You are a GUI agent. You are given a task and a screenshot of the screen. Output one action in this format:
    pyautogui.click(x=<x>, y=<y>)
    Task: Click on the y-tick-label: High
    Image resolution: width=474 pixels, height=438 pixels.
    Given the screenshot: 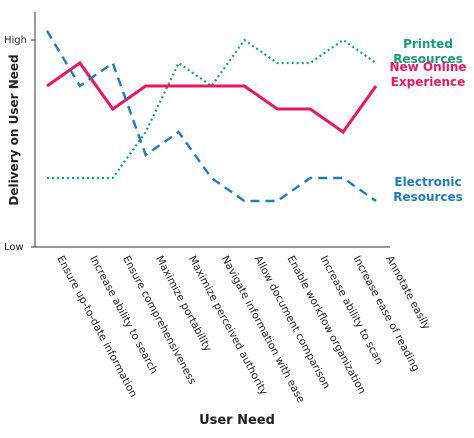 What is the action you would take?
    pyautogui.click(x=15, y=40)
    